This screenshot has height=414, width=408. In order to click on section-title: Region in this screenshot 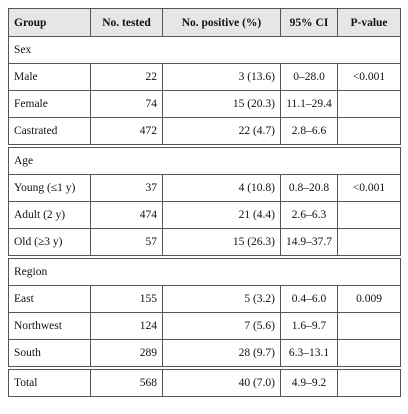, I will do `click(204, 270)`.